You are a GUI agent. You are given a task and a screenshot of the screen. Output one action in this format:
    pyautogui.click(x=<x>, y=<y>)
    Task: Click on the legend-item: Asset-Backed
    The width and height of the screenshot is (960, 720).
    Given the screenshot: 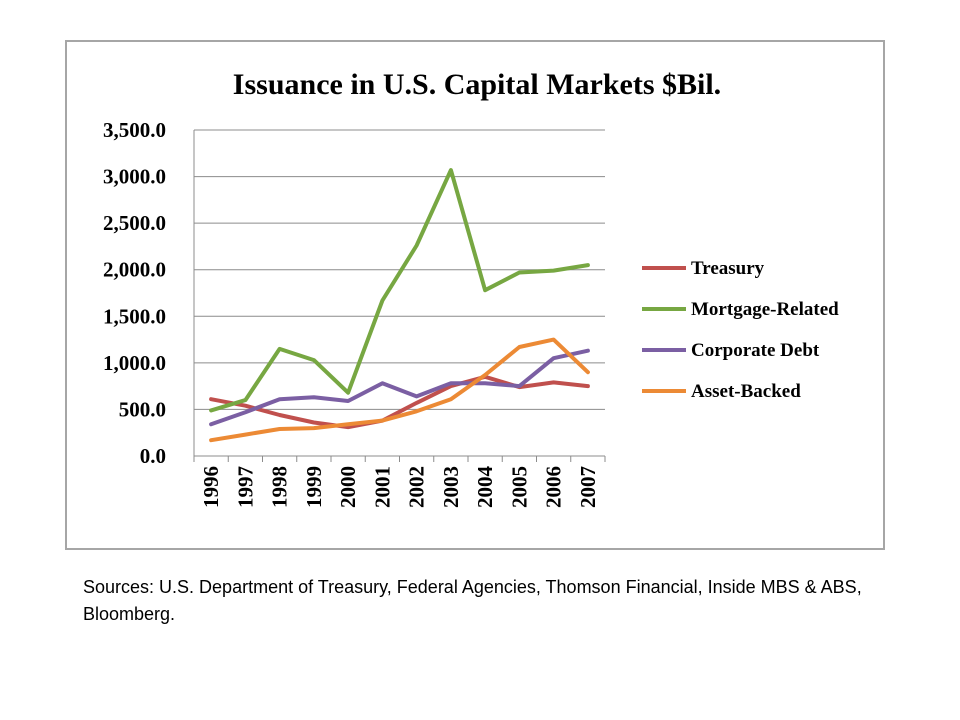 What is the action you would take?
    pyautogui.click(x=721, y=391)
    